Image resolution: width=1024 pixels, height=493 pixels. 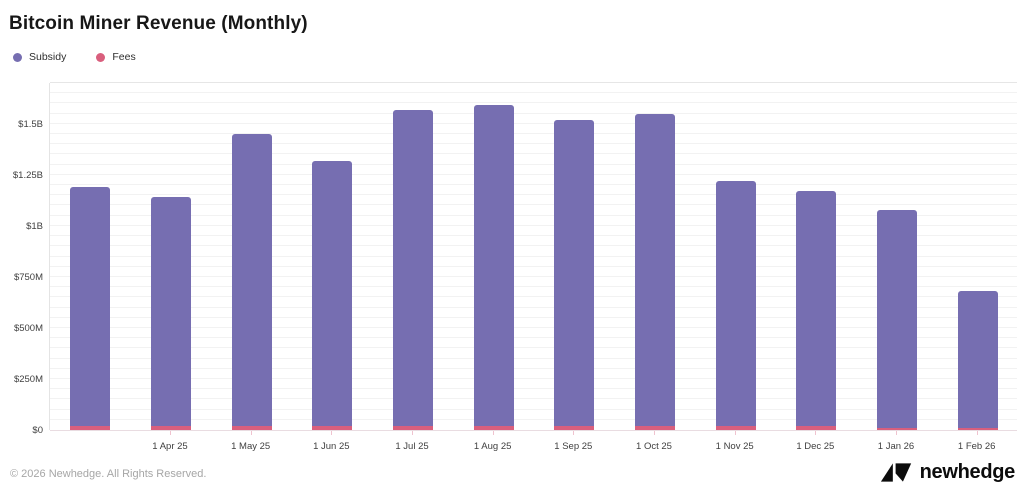 What do you see at coordinates (28, 379) in the screenshot?
I see `y-axis-label: $250M` at bounding box center [28, 379].